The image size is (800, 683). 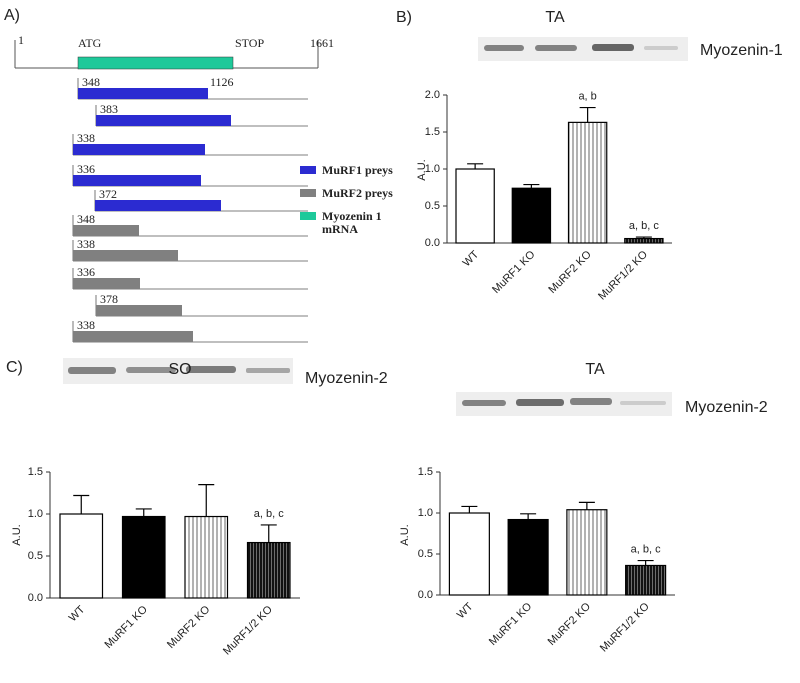 What do you see at coordinates (432, 95) in the screenshot?
I see `y-tick-label: 2.0` at bounding box center [432, 95].